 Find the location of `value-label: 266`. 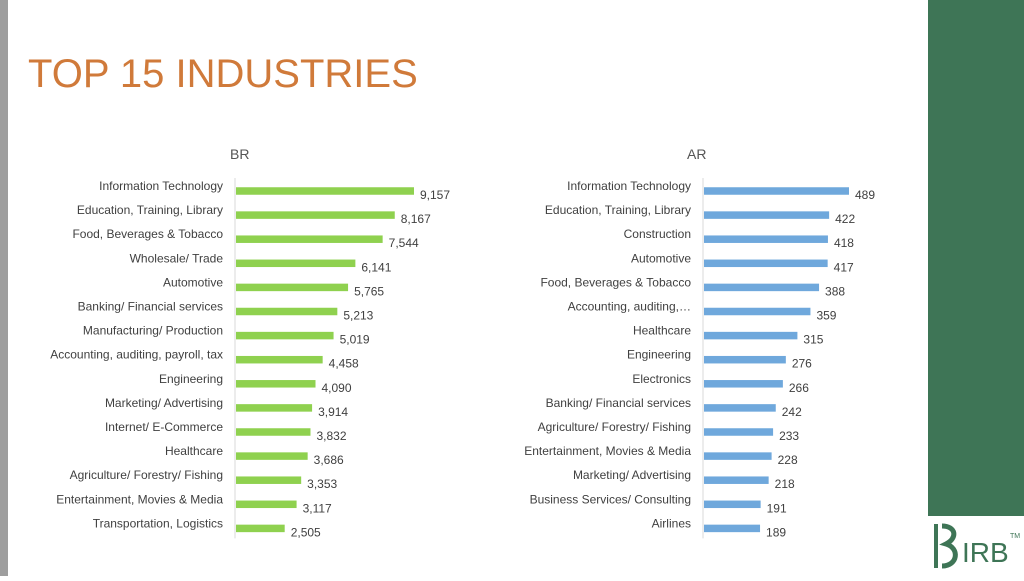

value-label: 266 is located at coordinates (799, 388).